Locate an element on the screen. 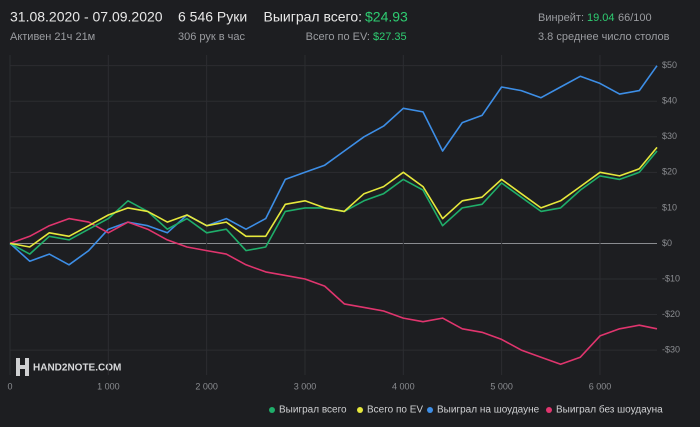 This screenshot has width=700, height=427. won-label: Выиграл всего: is located at coordinates (313, 17).